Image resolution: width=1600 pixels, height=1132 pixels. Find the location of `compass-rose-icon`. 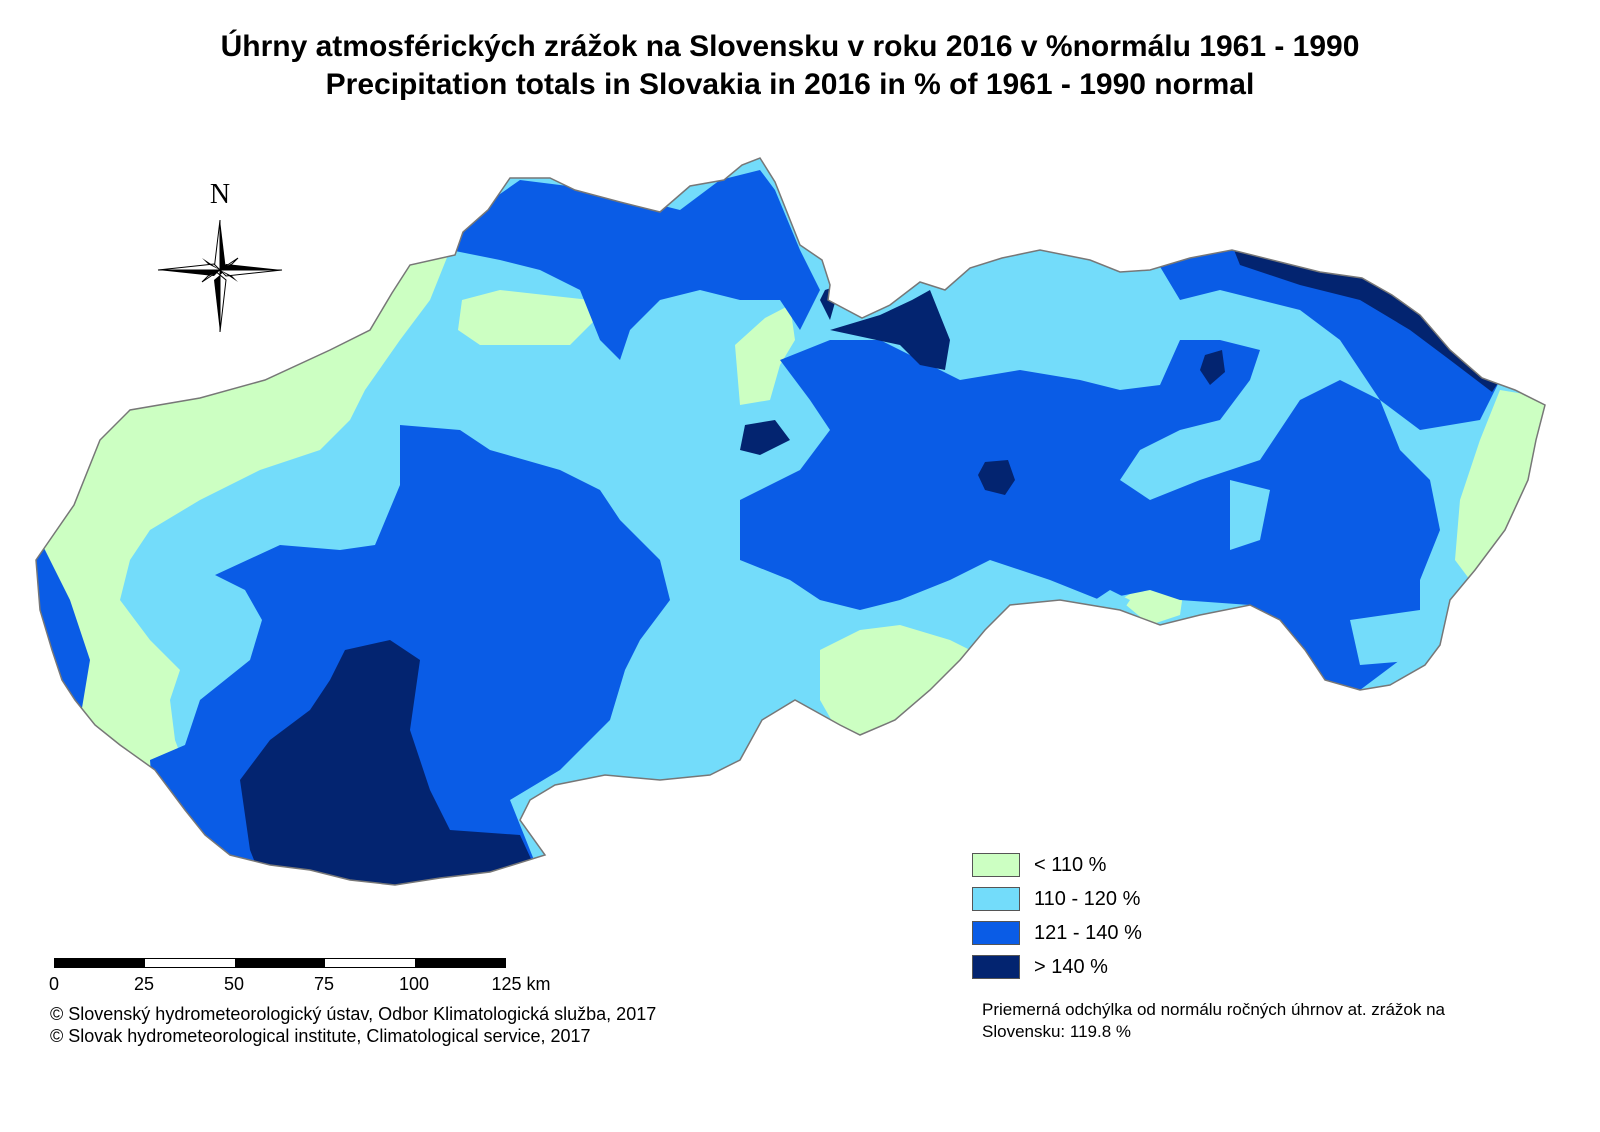

compass-rose-icon is located at coordinates (220, 276).